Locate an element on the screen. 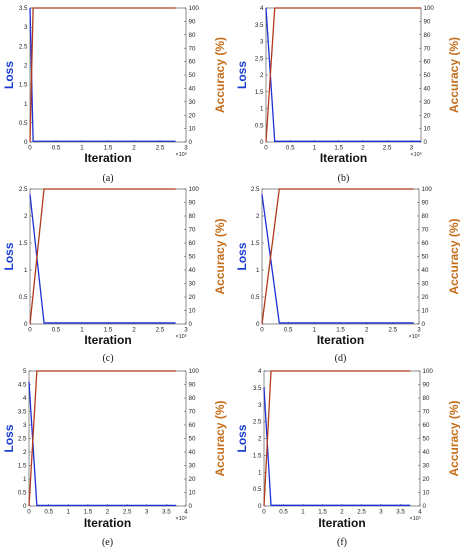 The width and height of the screenshot is (460, 550). y-right-tick-label: 80 is located at coordinates (192, 398).